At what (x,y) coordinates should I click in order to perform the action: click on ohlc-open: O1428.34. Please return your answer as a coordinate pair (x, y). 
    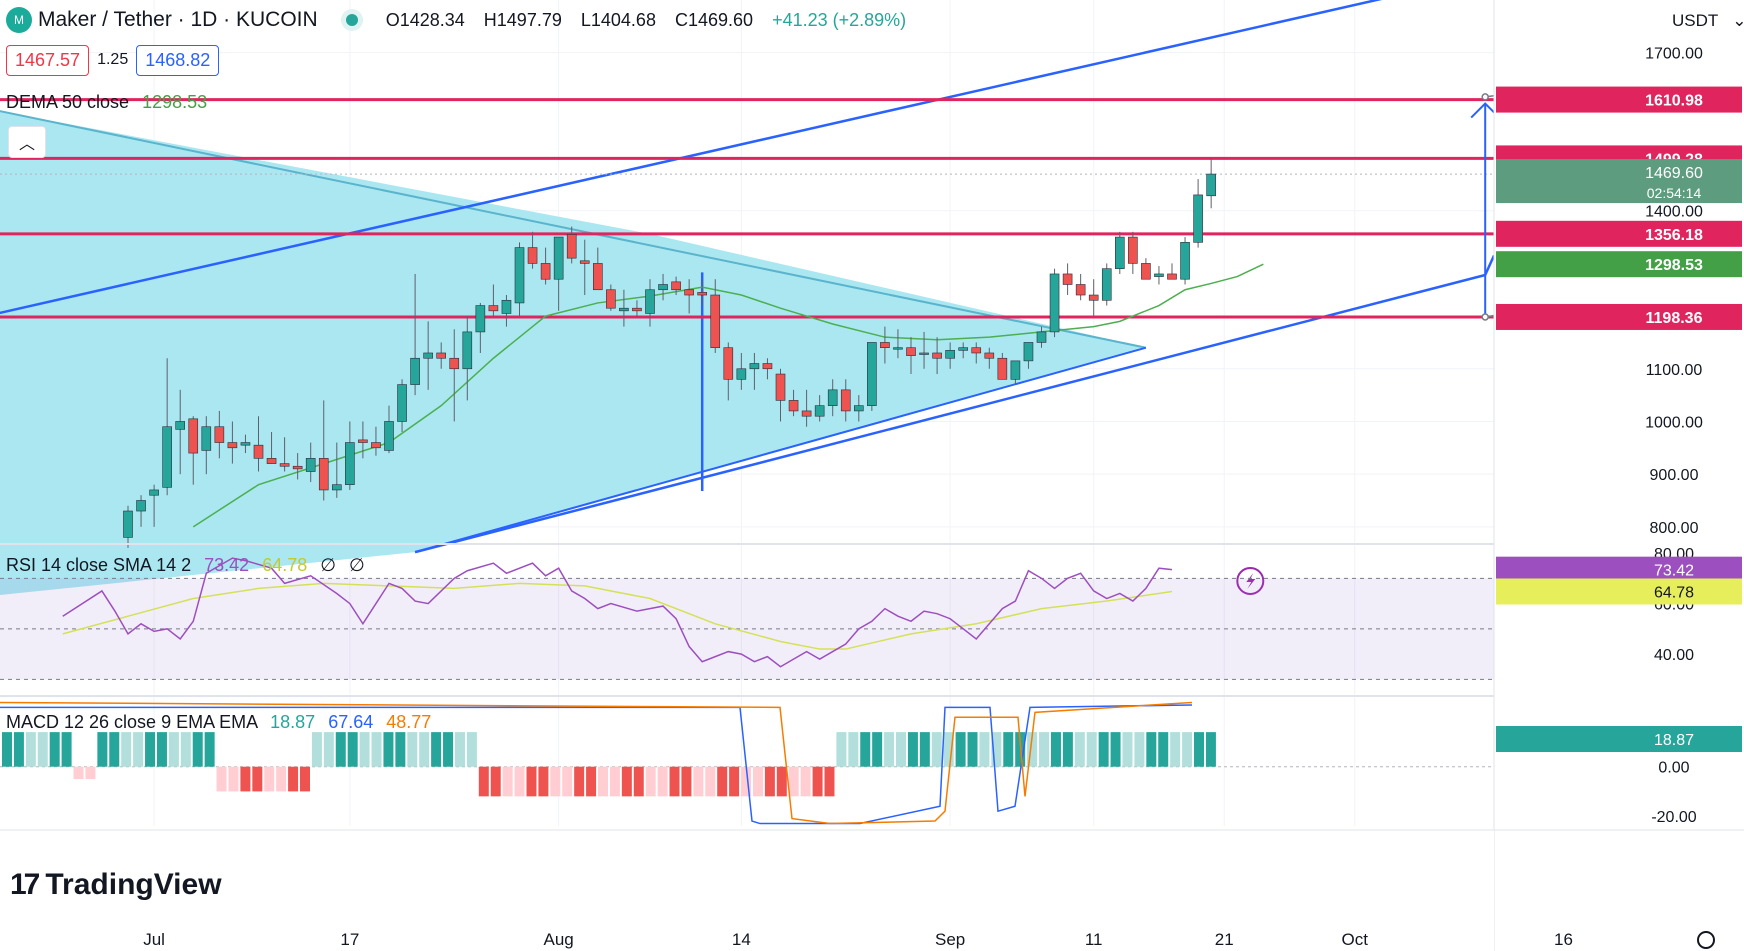
    Looking at the image, I should click on (425, 20).